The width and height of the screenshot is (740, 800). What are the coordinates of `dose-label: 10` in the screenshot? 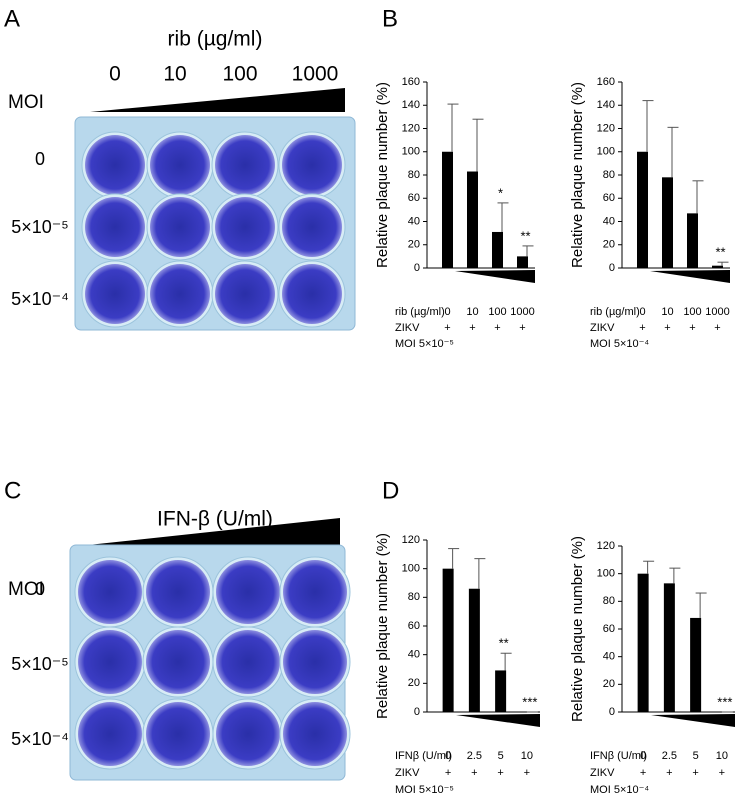 It's located at (174, 74).